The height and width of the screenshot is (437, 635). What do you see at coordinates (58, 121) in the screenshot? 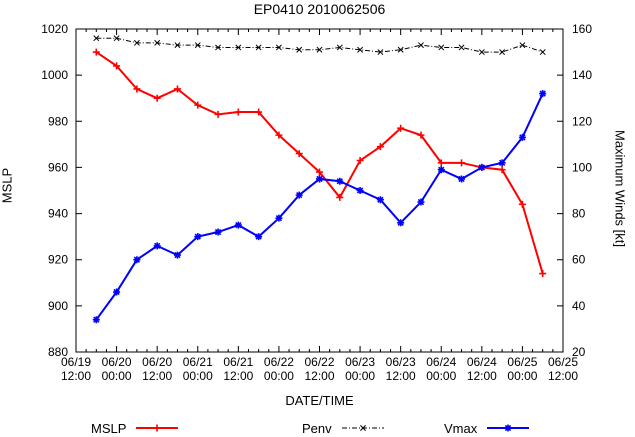
I see `svg-text: 980` at bounding box center [58, 121].